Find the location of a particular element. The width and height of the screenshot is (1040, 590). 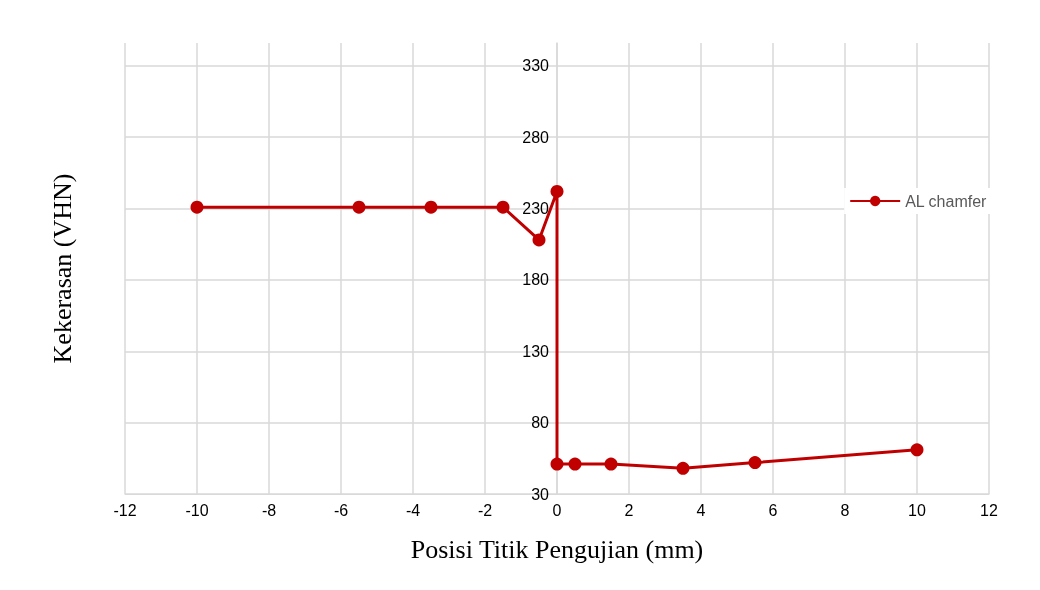

x-tick-label: 0 is located at coordinates (557, 510).